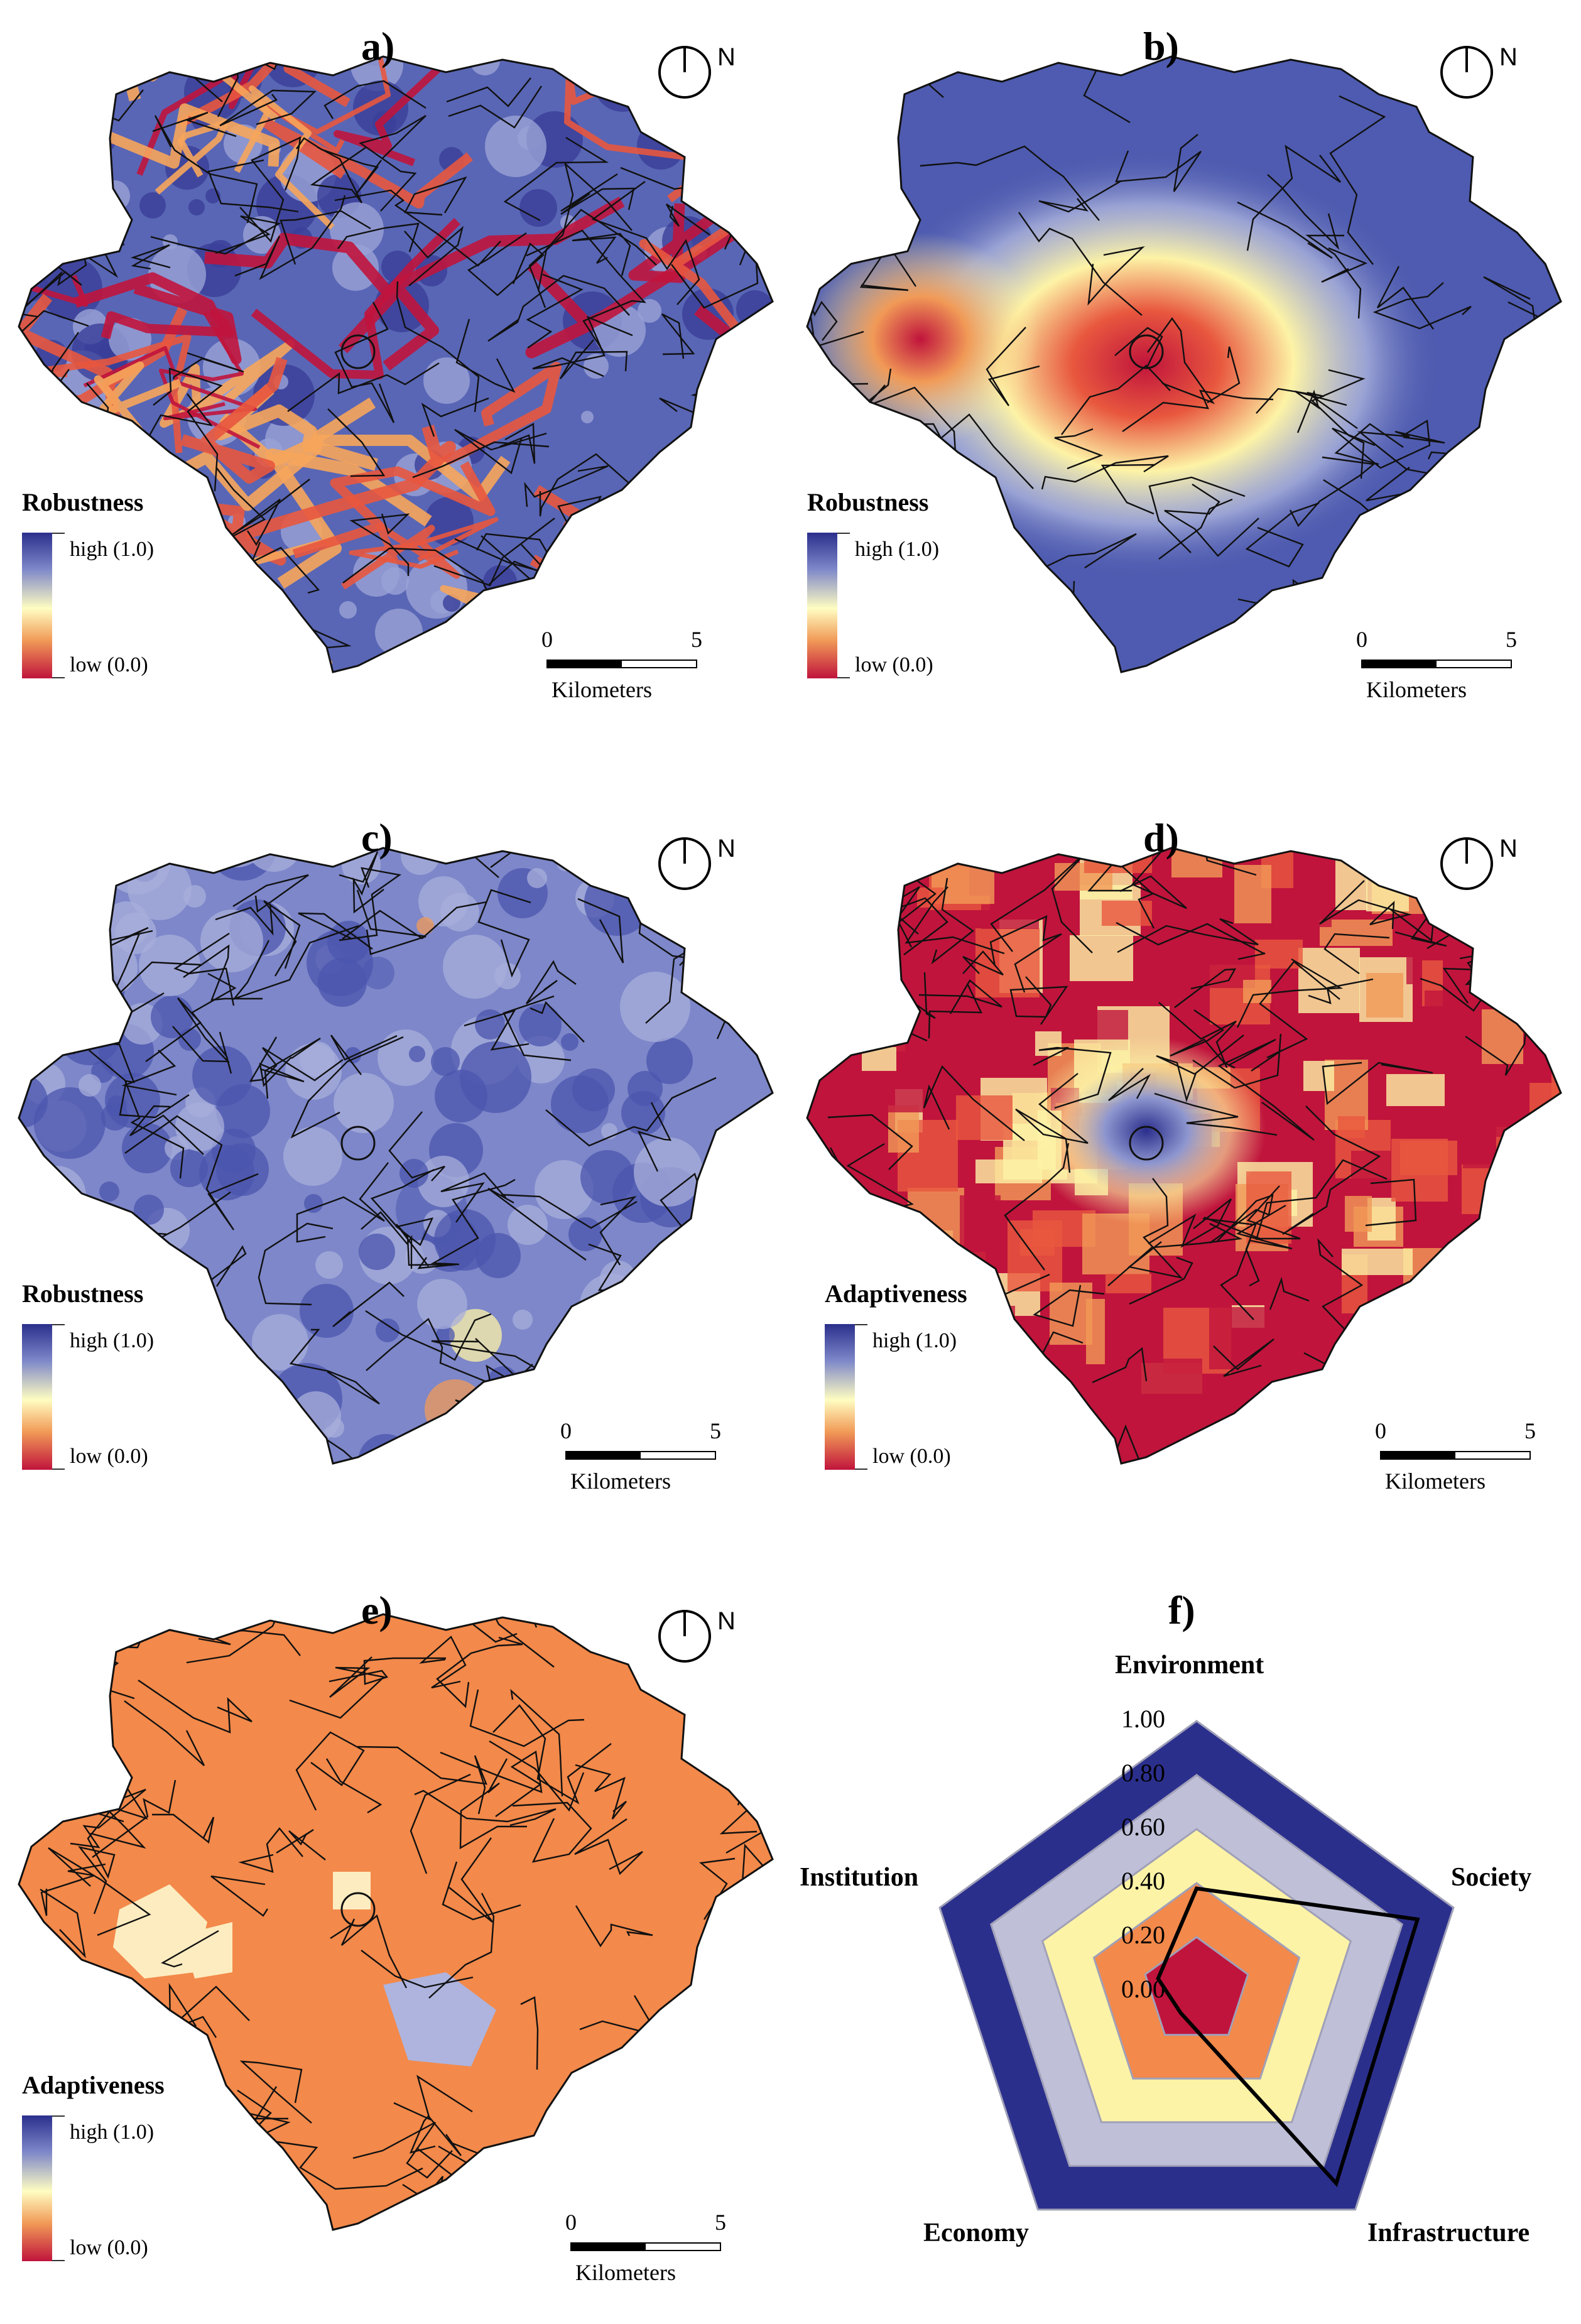  Describe the element at coordinates (1511, 640) in the screenshot. I see `scale-end-b: 5` at that location.